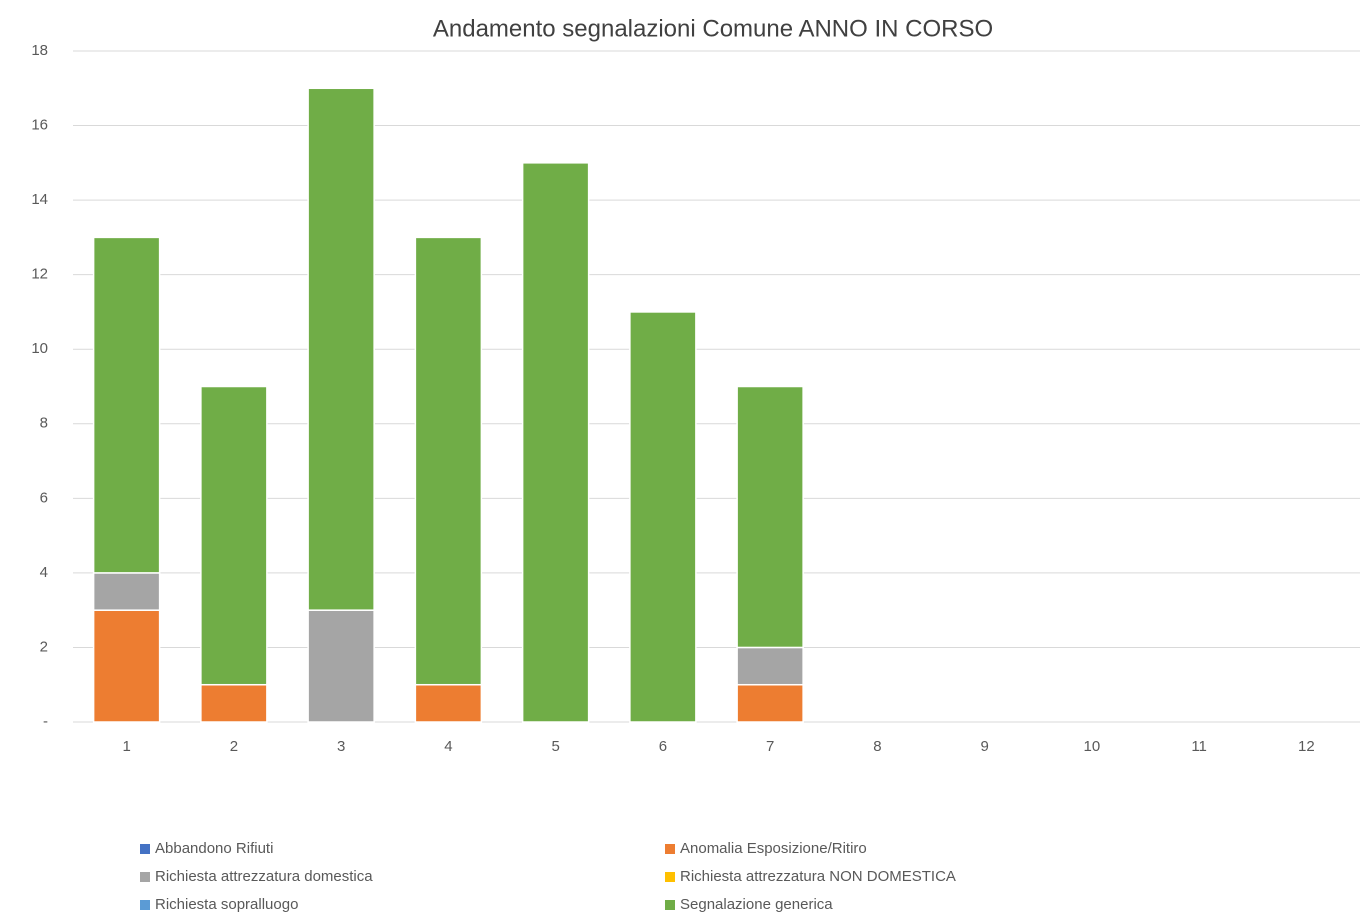  Describe the element at coordinates (226, 904) in the screenshot. I see `legend-label: Richiesta sopralluogo` at that location.